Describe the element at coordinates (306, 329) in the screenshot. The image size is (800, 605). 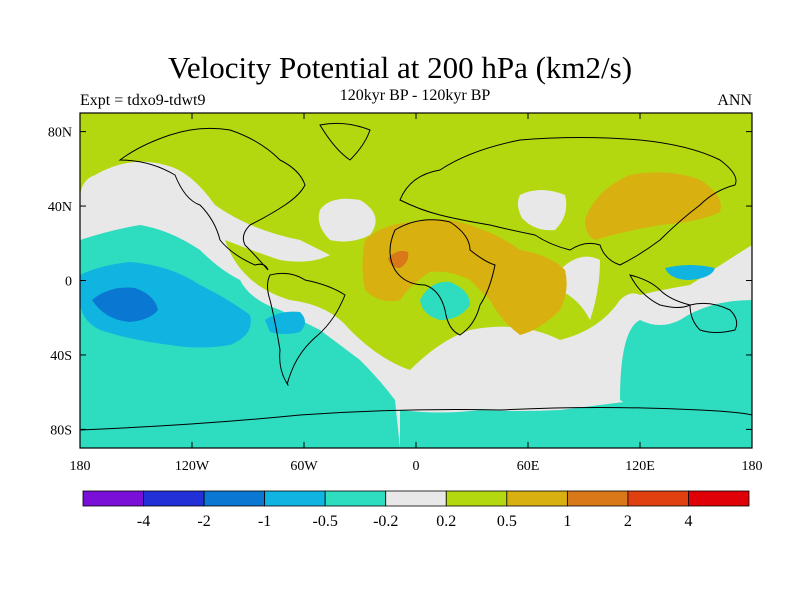
I see `coastline-south-america` at that location.